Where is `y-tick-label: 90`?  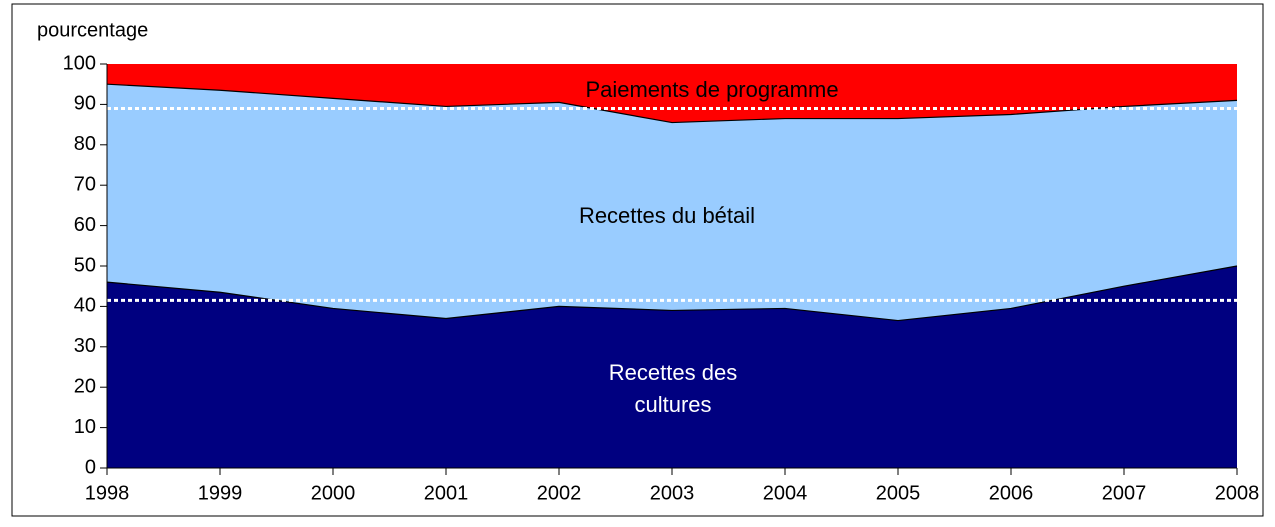
y-tick-label: 90 is located at coordinates (85, 104).